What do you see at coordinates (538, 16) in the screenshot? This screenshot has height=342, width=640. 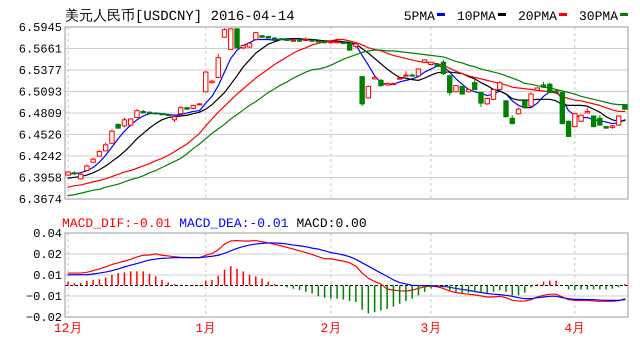 I see `legend-label: 20PMA` at bounding box center [538, 16].